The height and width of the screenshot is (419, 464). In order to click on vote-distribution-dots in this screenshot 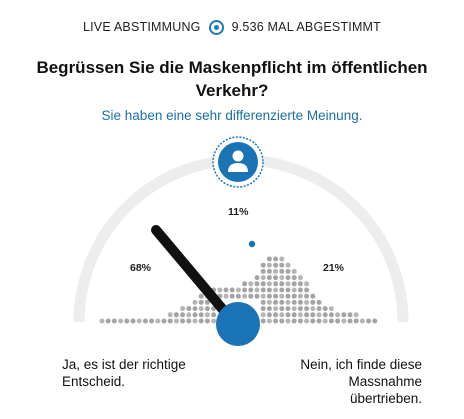, I will do `click(238, 290)`.